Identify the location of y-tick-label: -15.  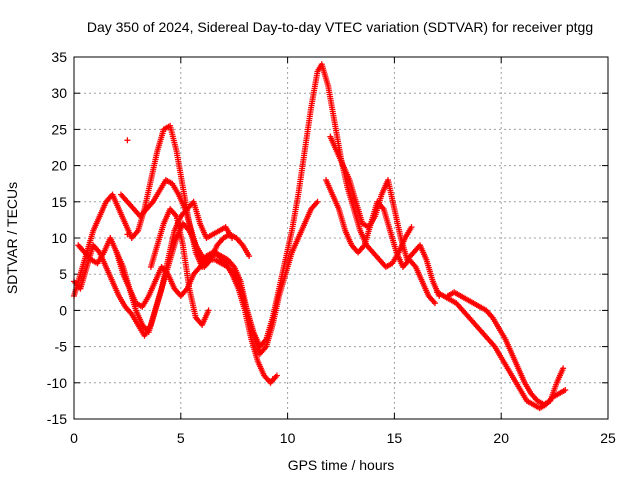
(57, 419).